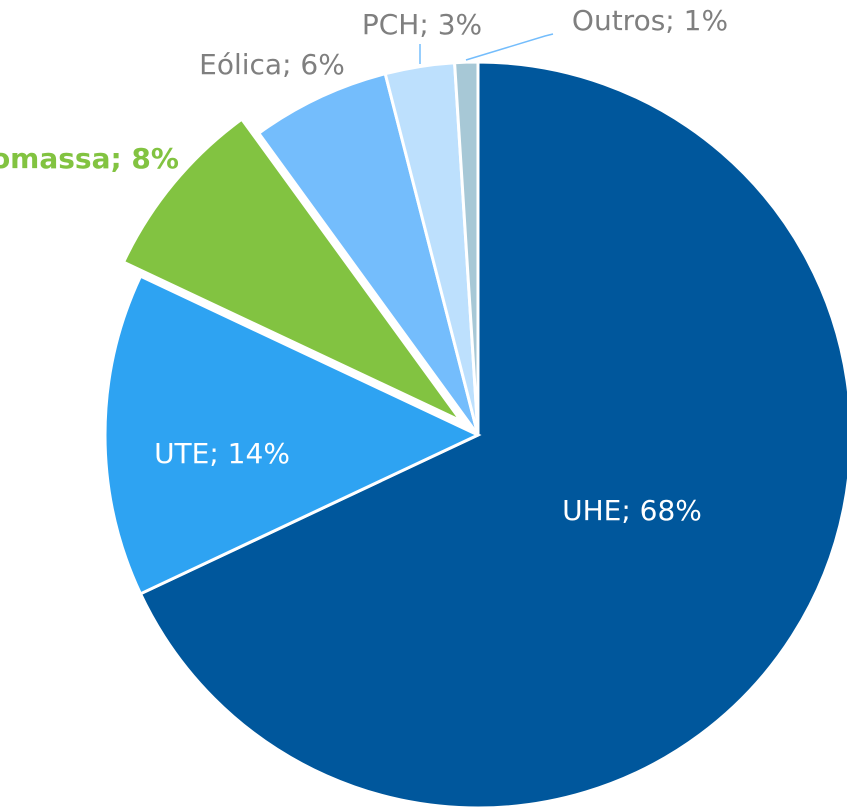 Image resolution: width=847 pixels, height=809 pixels. What do you see at coordinates (509, 47) in the screenshot?
I see `leader-line` at bounding box center [509, 47].